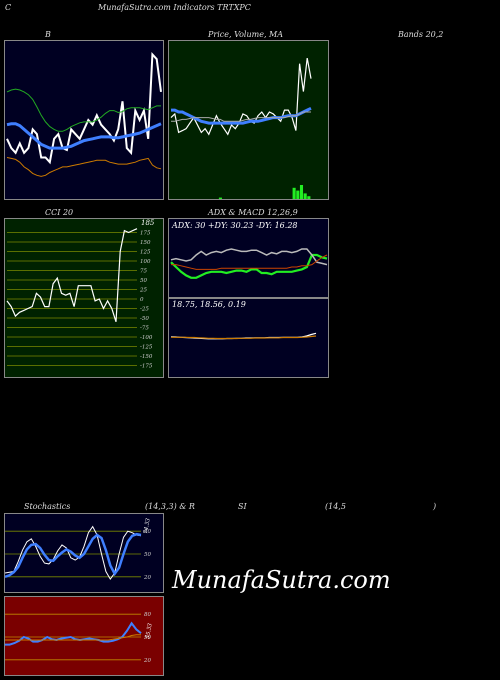 Image resolution: width=500 pixels, height=680 pixels. I want to click on macd-readout: 18.75, 18.56, 0.19, so click(209, 304).